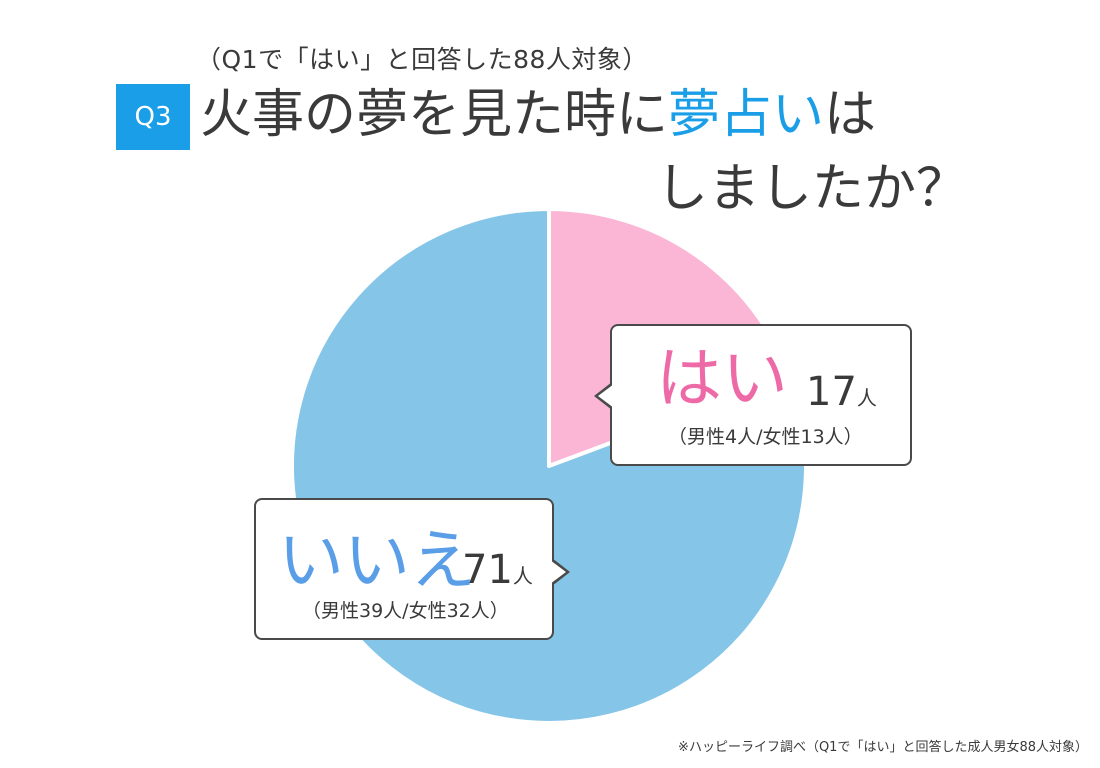  I want to click on page-title: 火事の夢を見た時に夢占いは しましたか？, so click(584, 152).